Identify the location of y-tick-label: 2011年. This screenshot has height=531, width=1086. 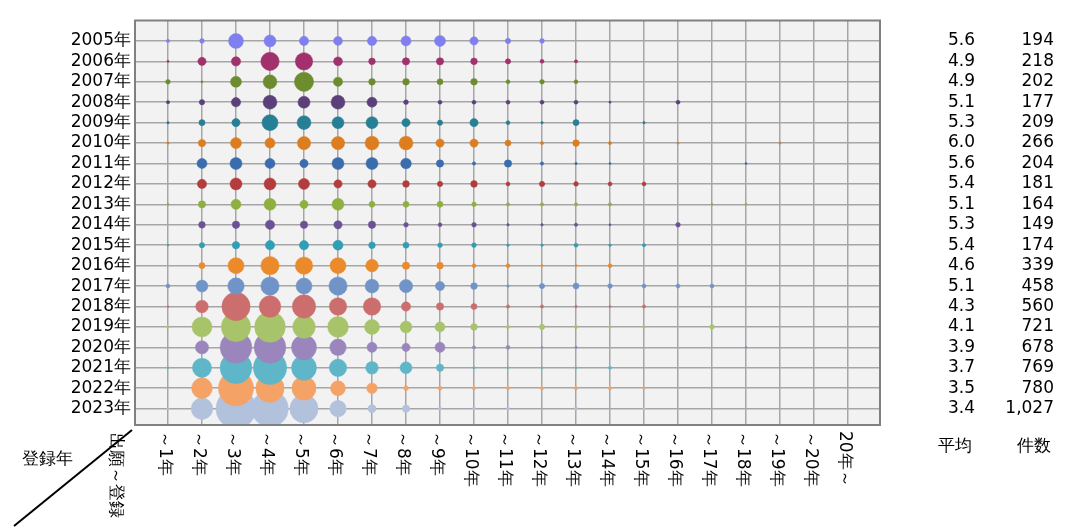
(100, 161).